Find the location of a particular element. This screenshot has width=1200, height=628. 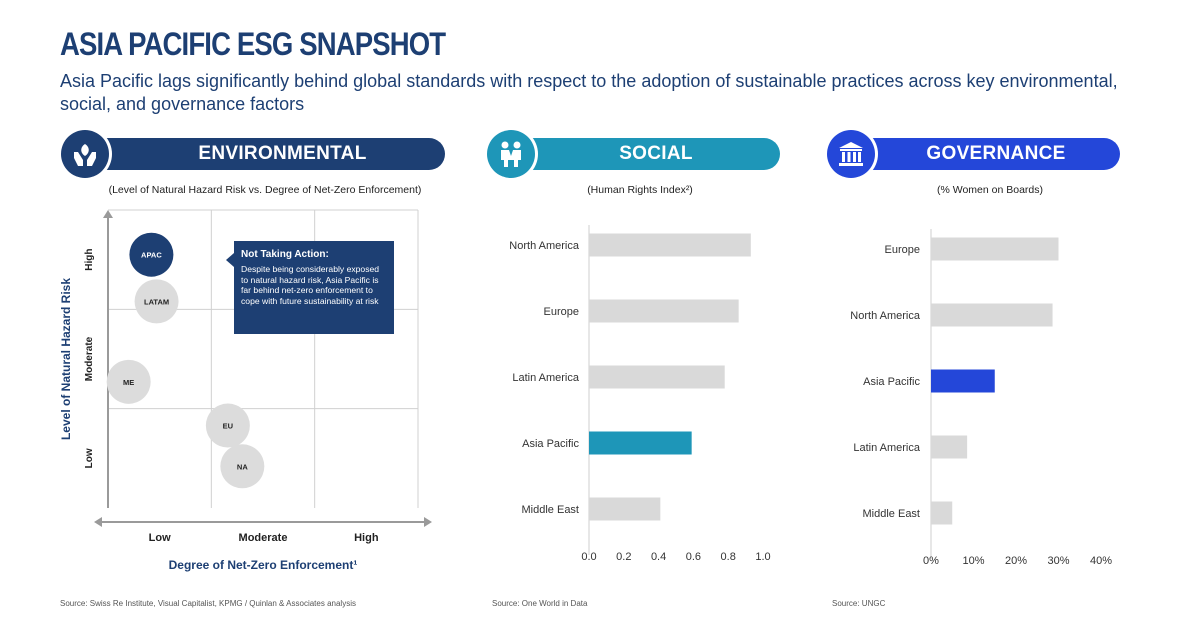

governance-subtitle: (% Women on Boards) is located at coordinates (989, 190).